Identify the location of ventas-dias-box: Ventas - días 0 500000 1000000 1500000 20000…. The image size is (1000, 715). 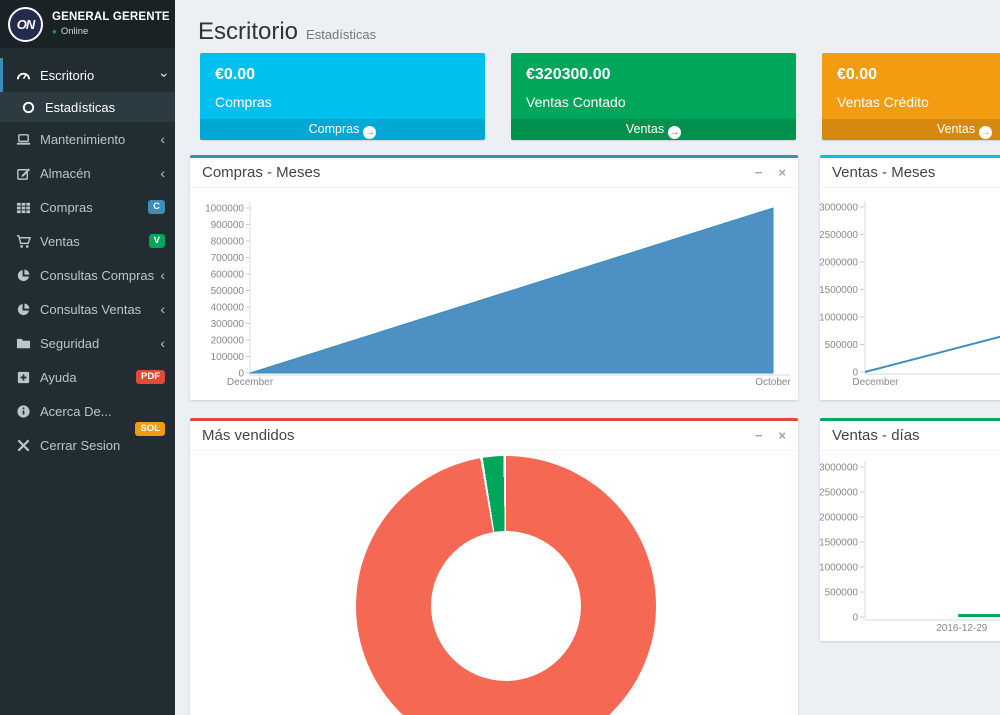
(910, 529).